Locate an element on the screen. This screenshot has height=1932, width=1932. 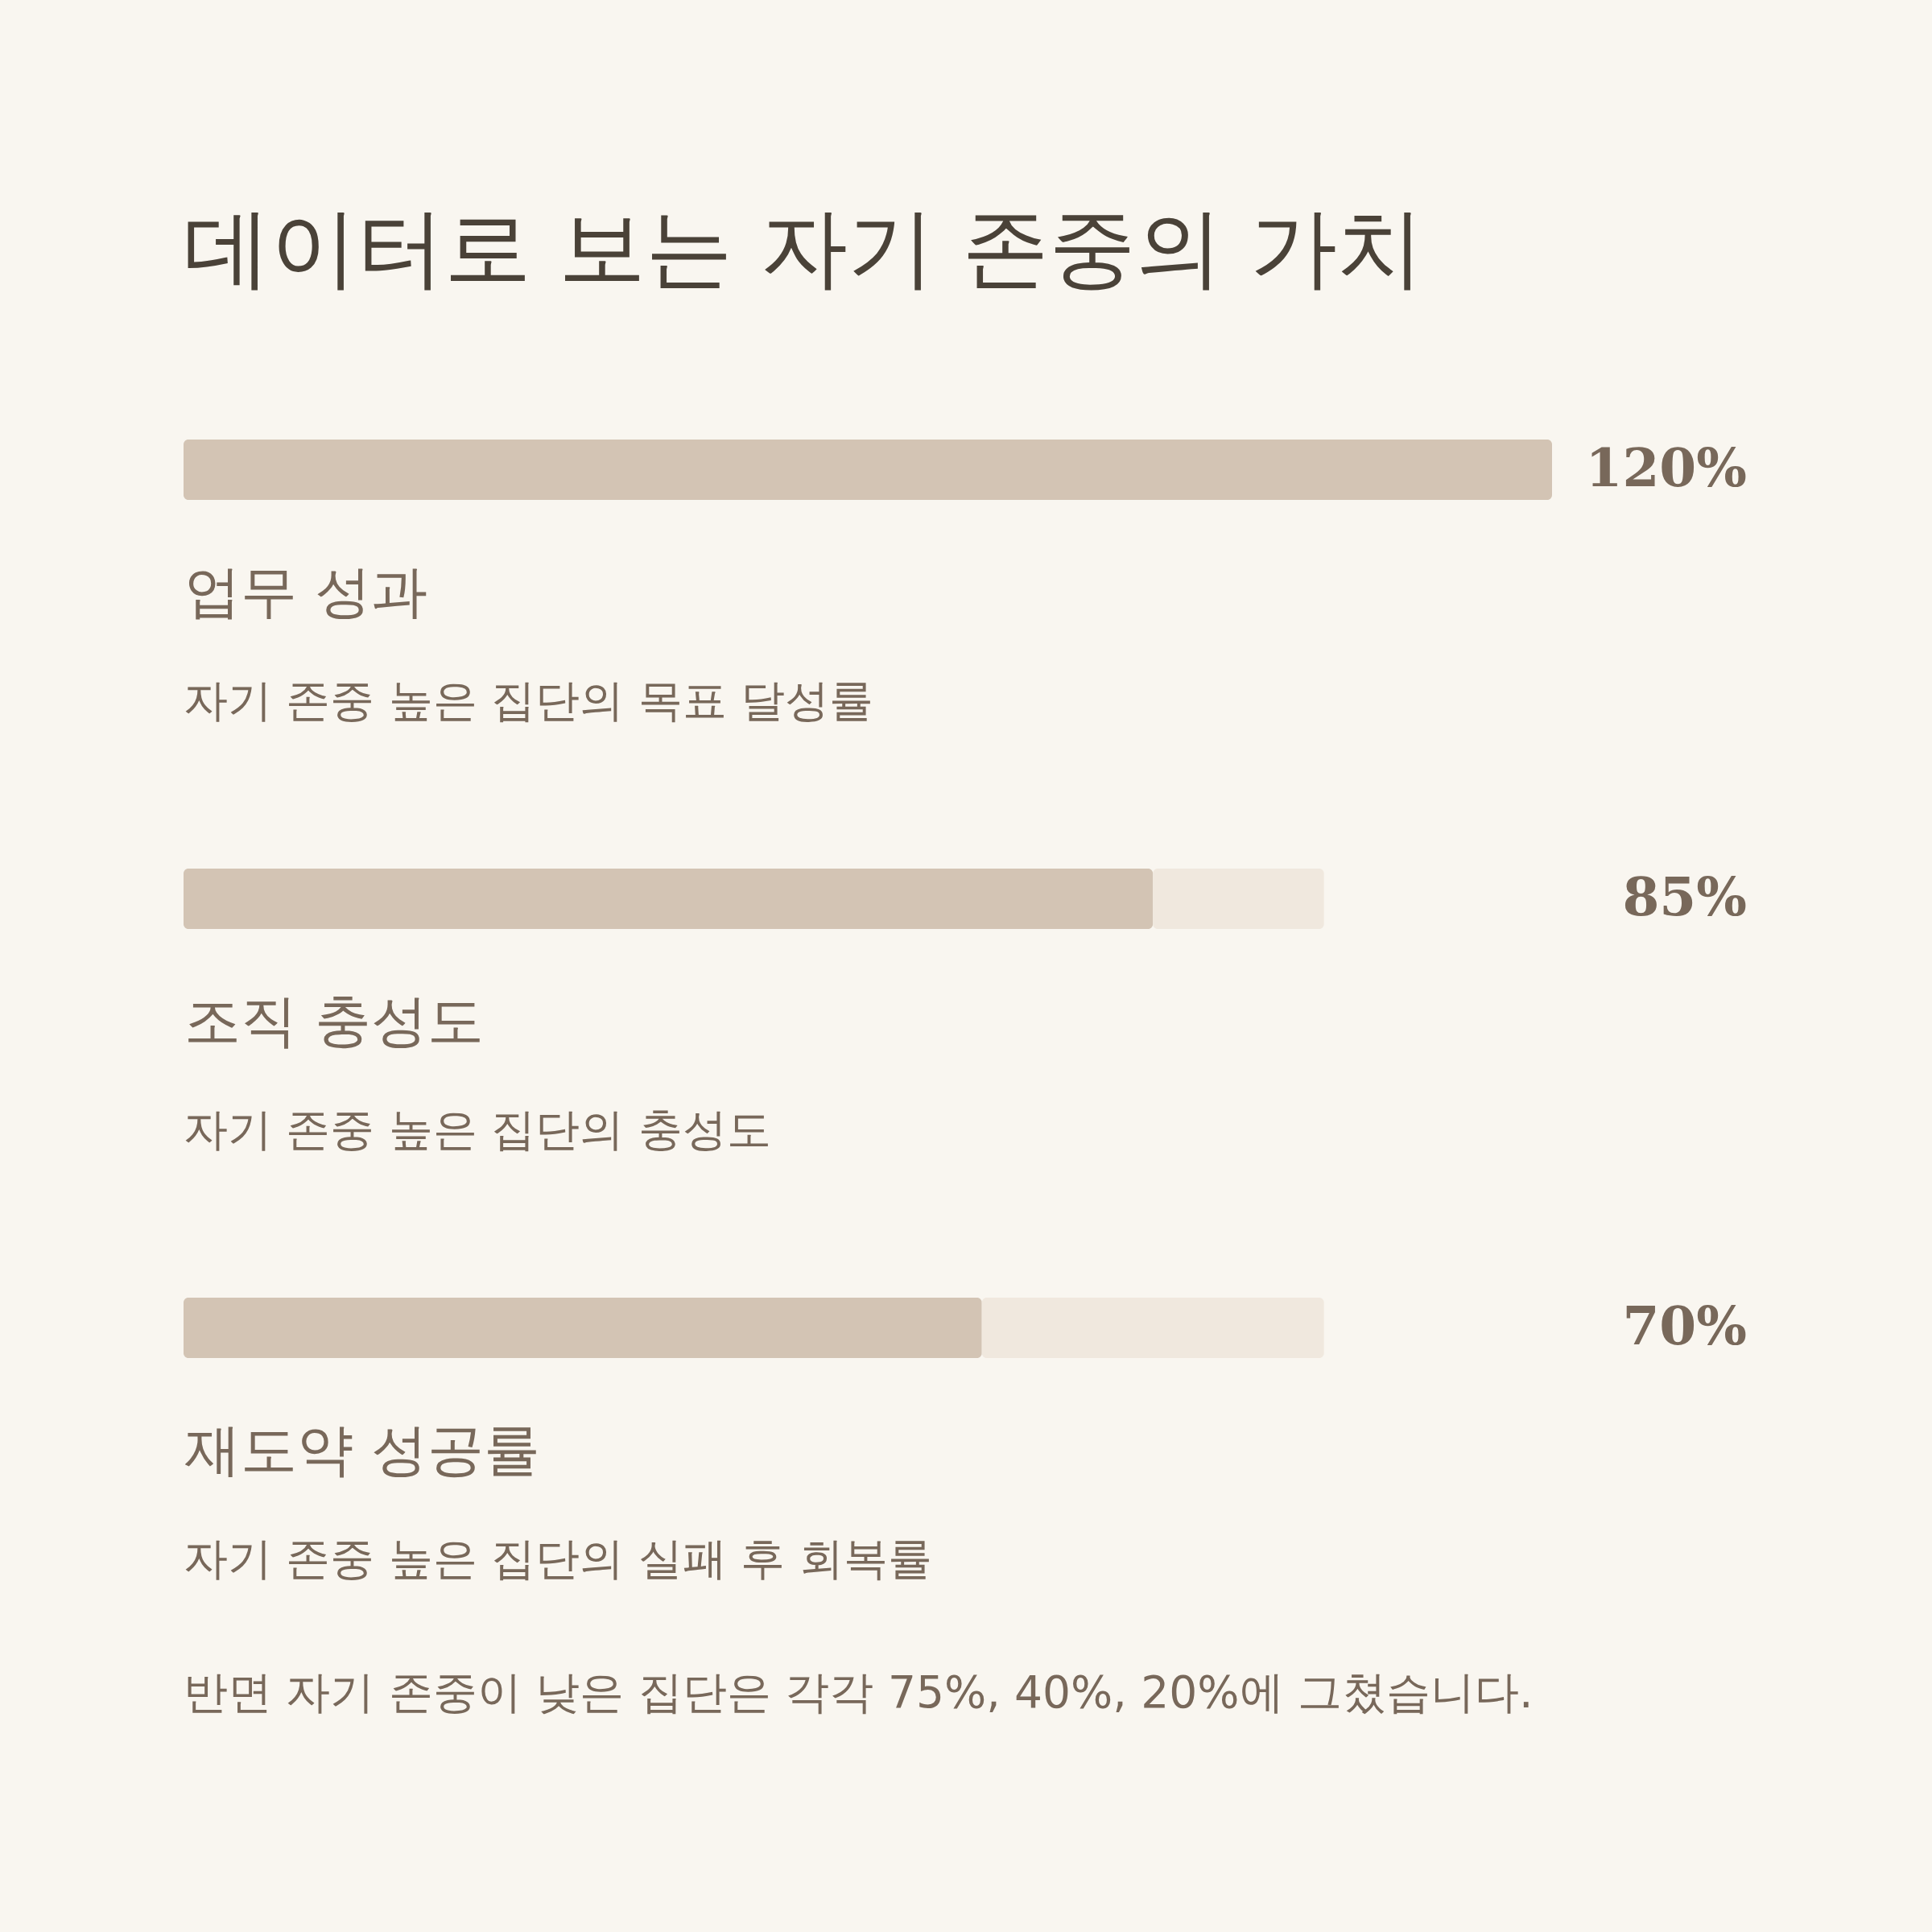
data-label: 85% is located at coordinates (1685, 896).